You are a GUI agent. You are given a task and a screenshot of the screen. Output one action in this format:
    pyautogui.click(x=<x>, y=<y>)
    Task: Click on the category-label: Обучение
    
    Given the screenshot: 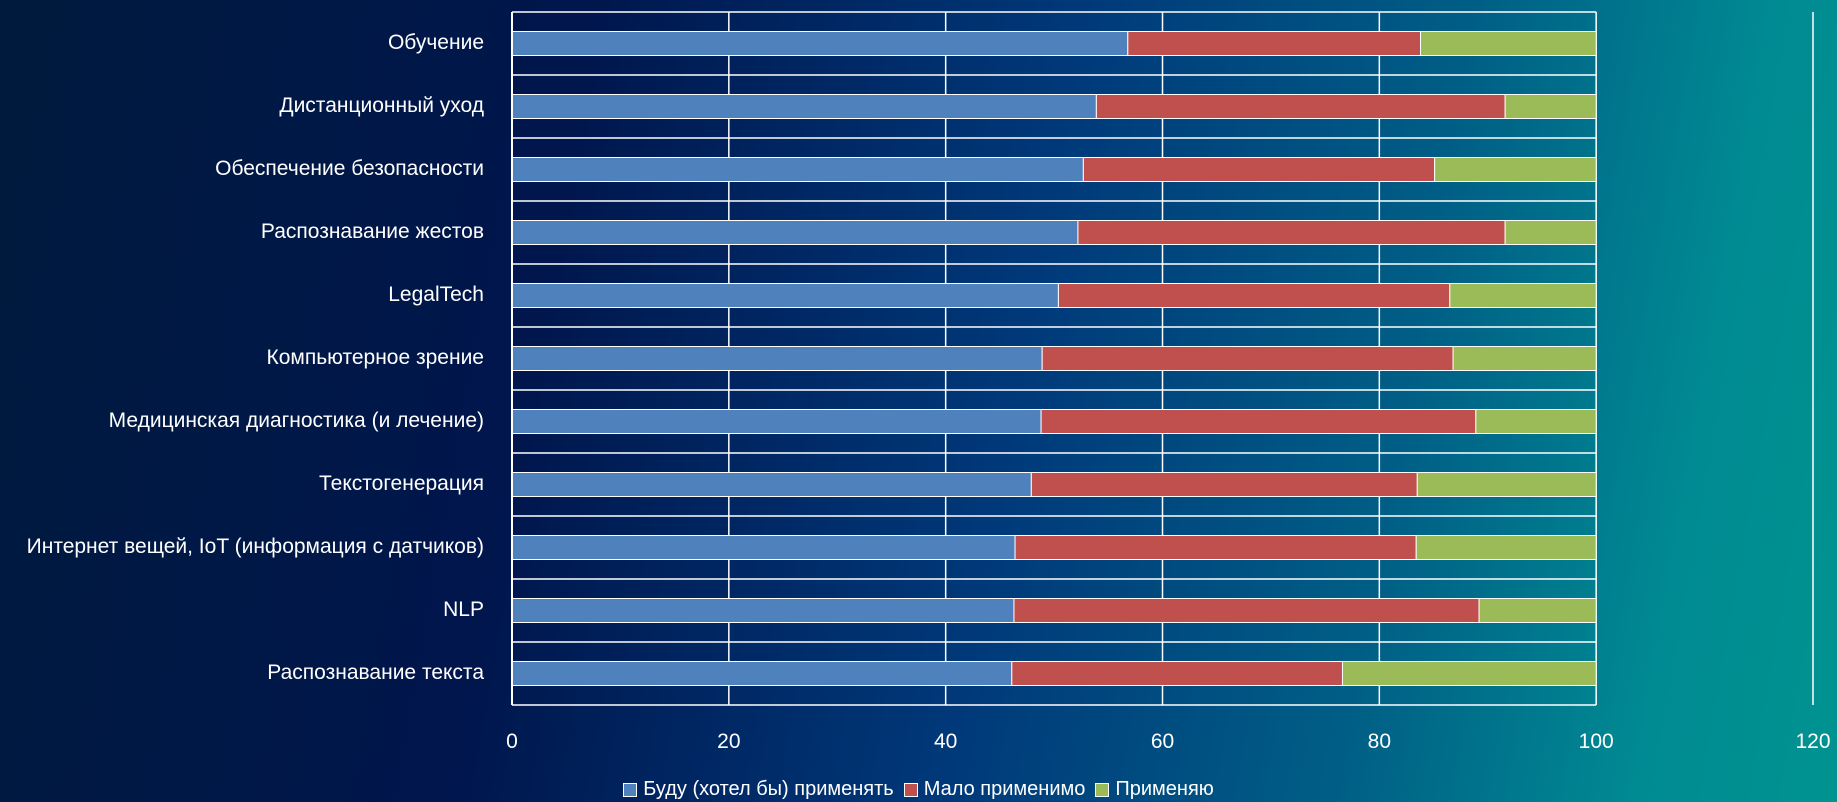 What is the action you would take?
    pyautogui.click(x=436, y=42)
    